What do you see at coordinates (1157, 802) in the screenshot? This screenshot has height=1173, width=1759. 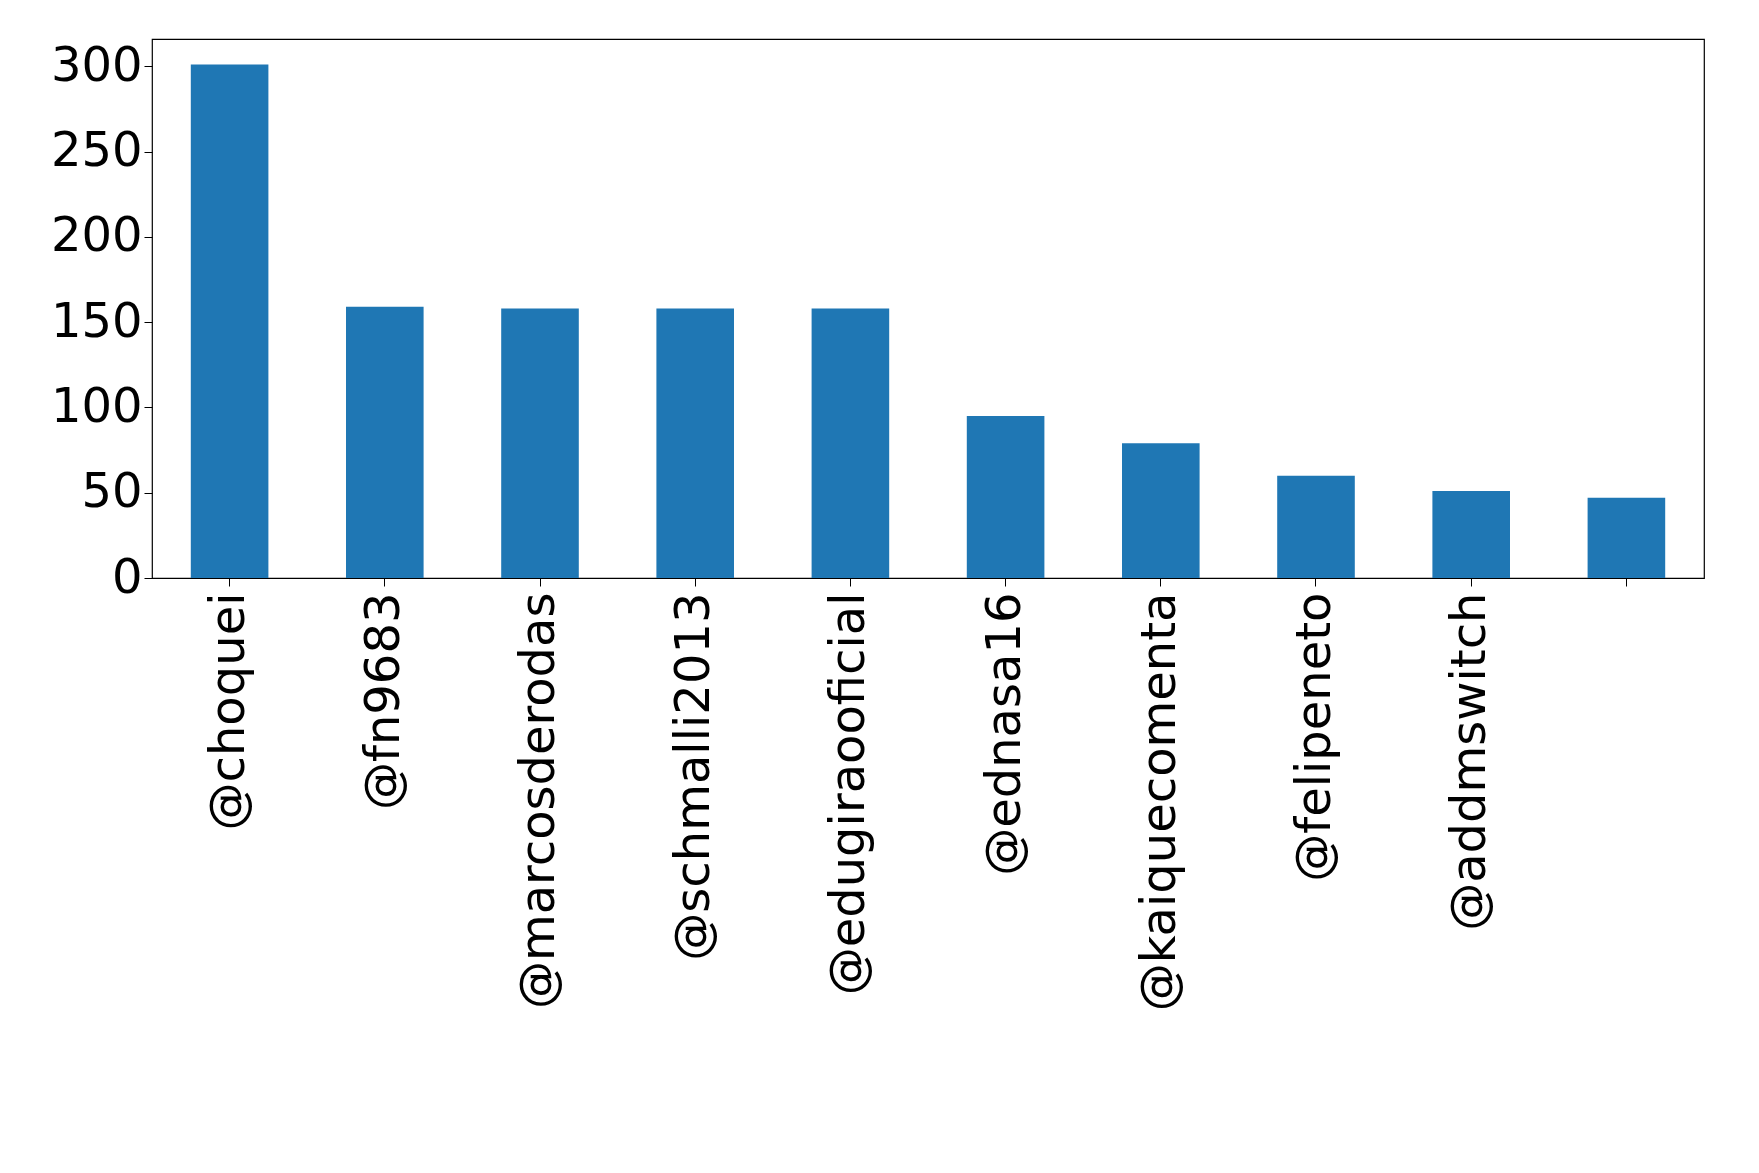 I see `x-tick-label: @kaiquecomenta` at bounding box center [1157, 802].